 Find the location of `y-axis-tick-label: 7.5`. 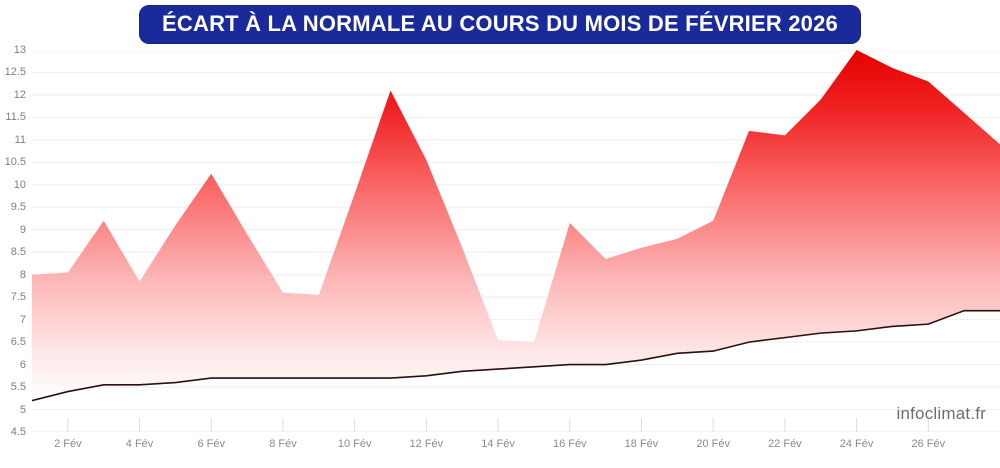

y-axis-tick-label: 7.5 is located at coordinates (18, 297).